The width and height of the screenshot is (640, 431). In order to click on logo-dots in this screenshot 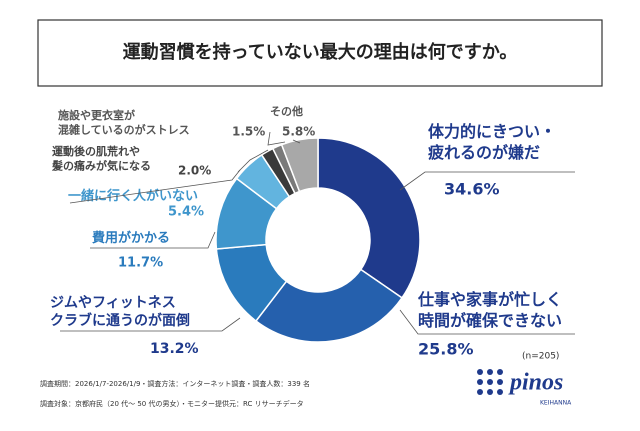, I will do `click(490, 382)`.